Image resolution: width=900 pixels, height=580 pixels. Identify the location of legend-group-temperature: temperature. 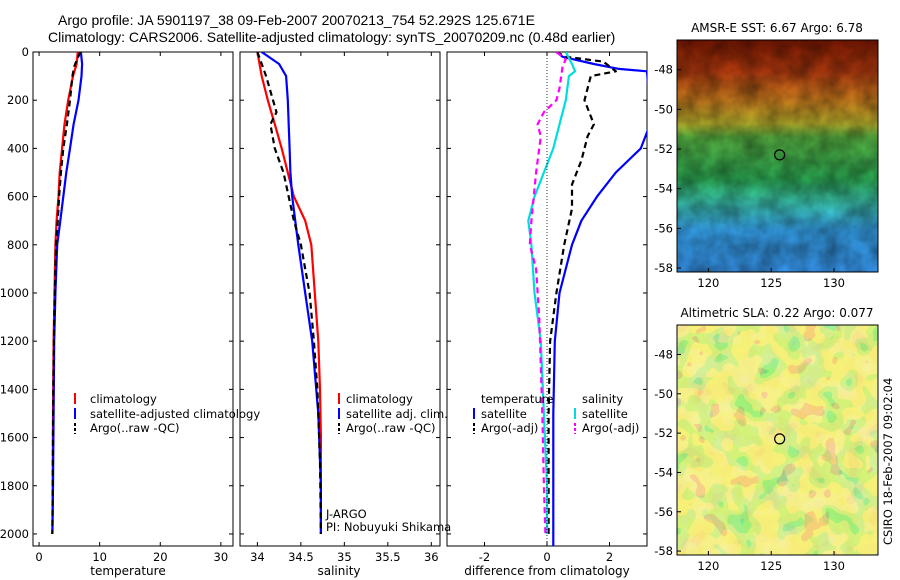
(517, 399).